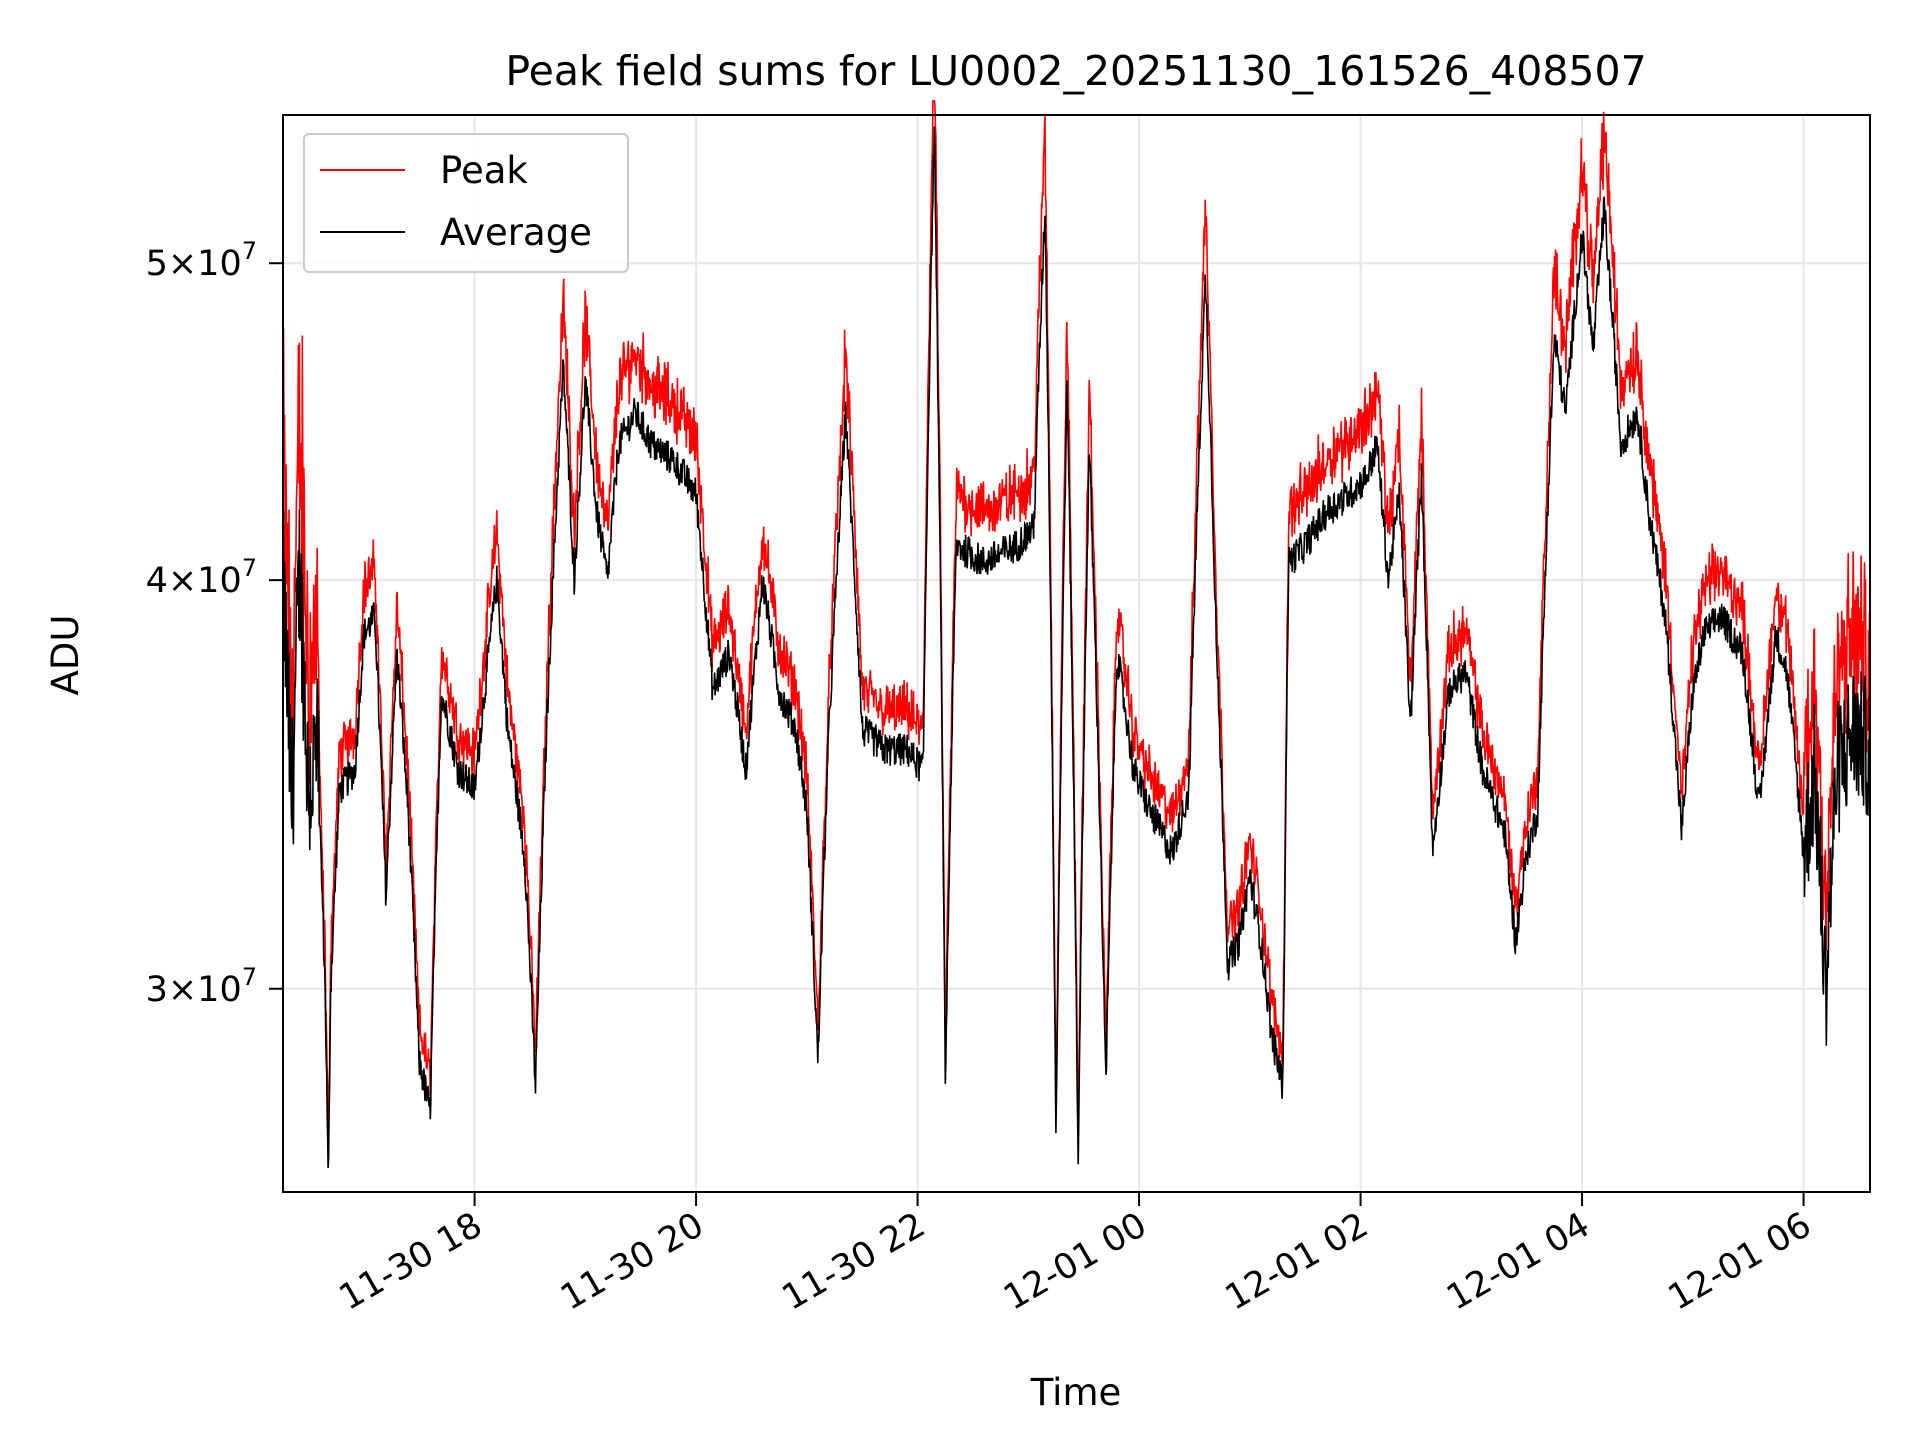 The height and width of the screenshot is (1440, 1920). Describe the element at coordinates (484, 170) in the screenshot. I see `legend-peak-label: Peak` at that location.